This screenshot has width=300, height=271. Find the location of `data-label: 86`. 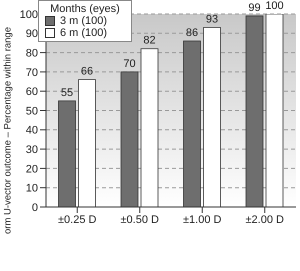

data-label: 86 is located at coordinates (192, 33).